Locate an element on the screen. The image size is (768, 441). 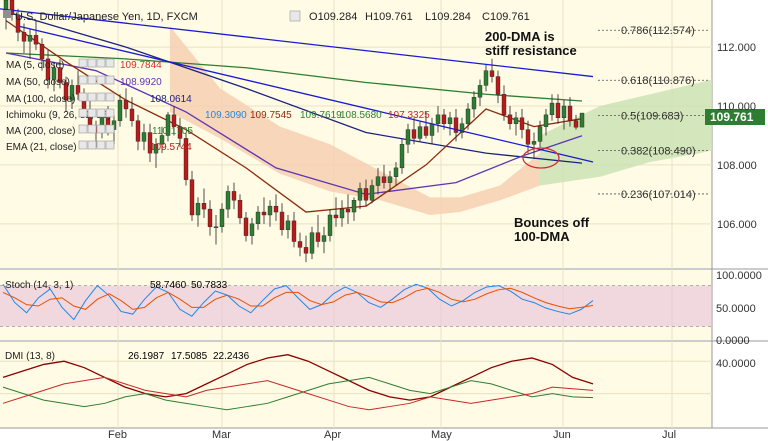
stoch-axis-100: 100.0000 is located at coordinates (739, 276).